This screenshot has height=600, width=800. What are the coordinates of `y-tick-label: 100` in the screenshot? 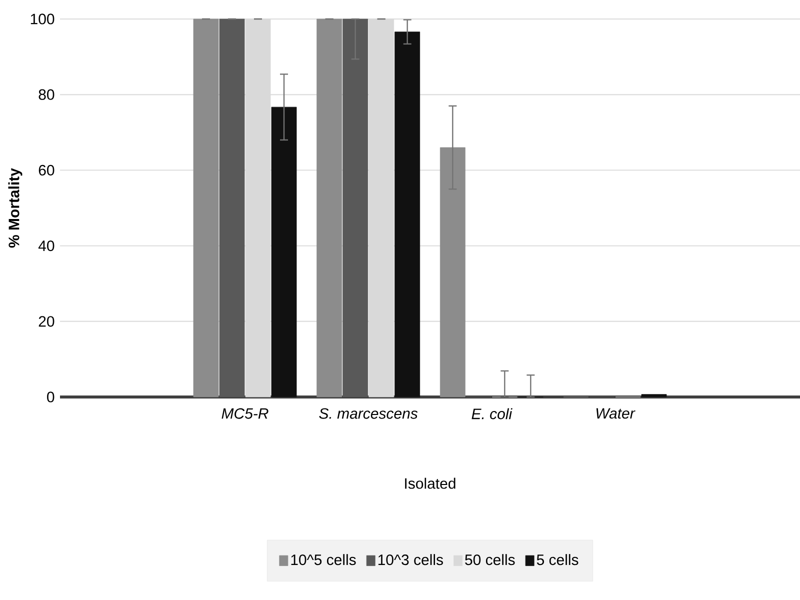 It's located at (42, 19).